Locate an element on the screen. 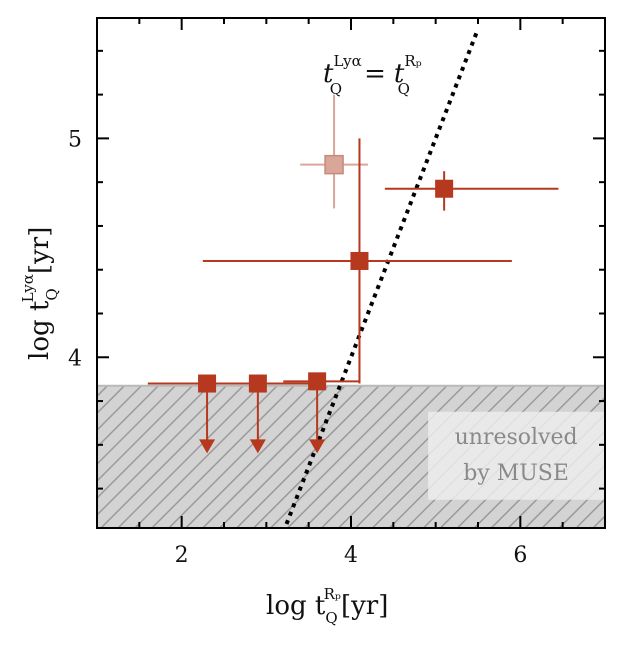 The width and height of the screenshot is (636, 648). unresolved-label-line1: unresolved is located at coordinates (516, 437).